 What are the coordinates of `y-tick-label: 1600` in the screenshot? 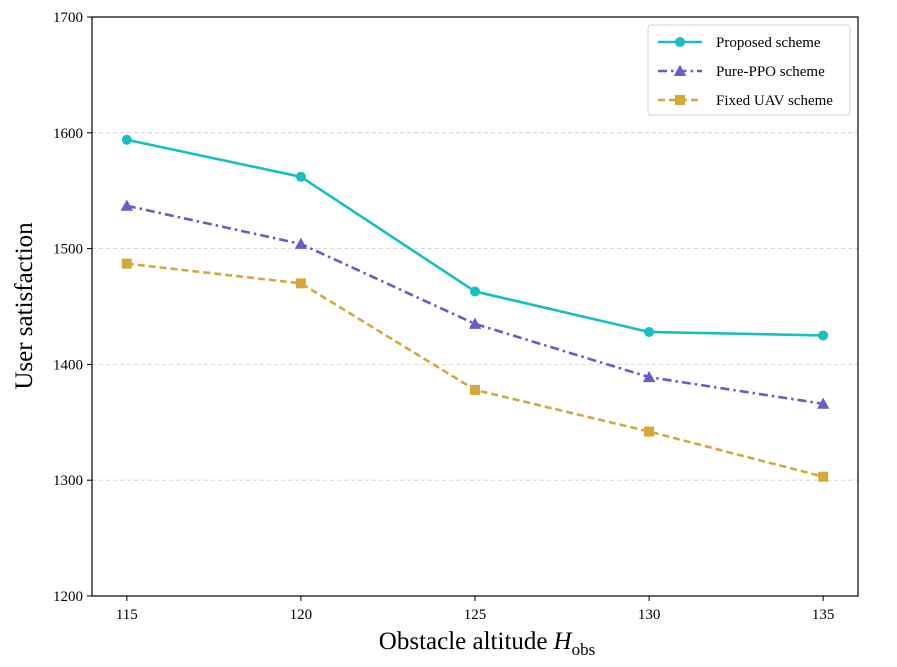 It's located at (68, 134).